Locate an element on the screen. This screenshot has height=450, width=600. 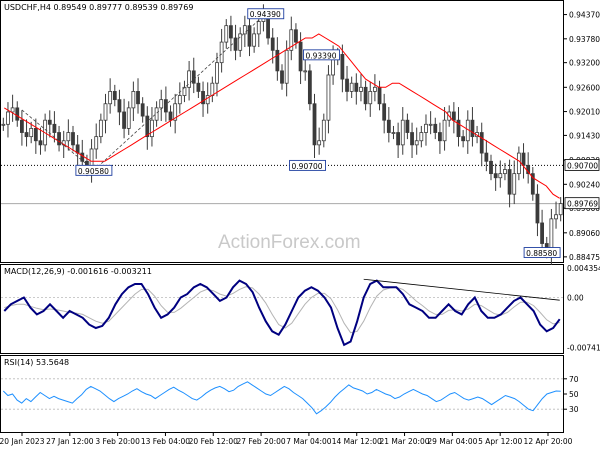
price-y-tick-label: 0.93780 is located at coordinates (584, 39).